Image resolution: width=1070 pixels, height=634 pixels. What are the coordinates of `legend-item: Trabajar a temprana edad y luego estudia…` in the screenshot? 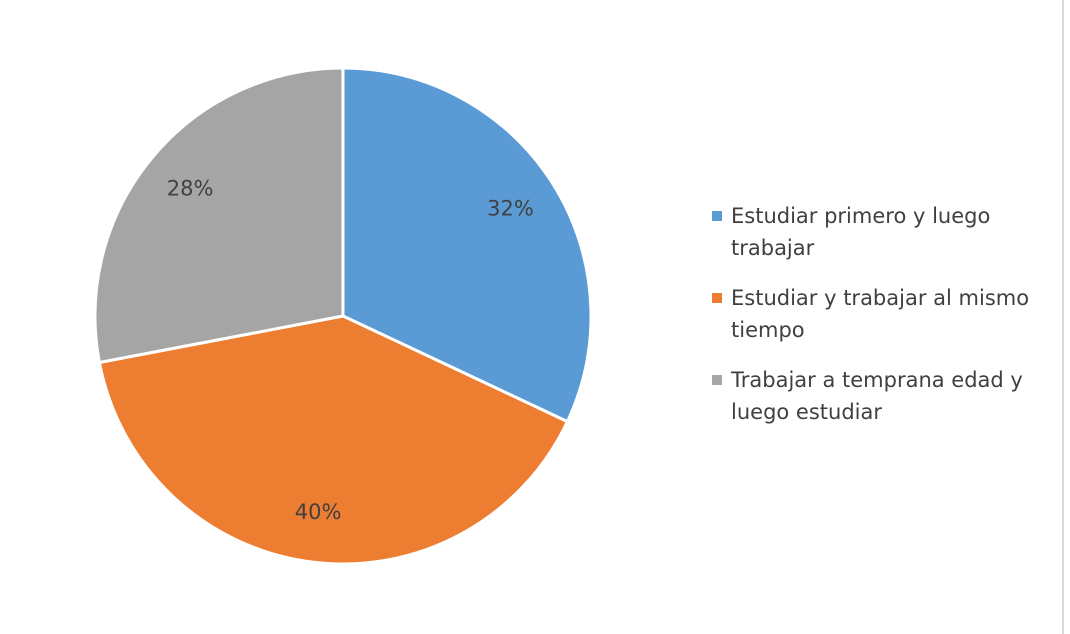 It's located at (877, 396).